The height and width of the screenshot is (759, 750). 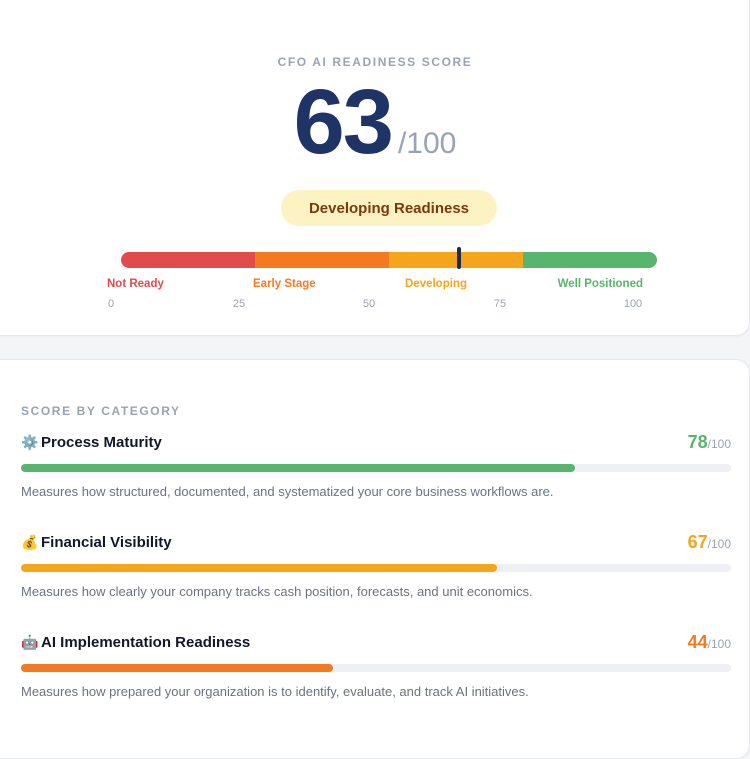 What do you see at coordinates (30, 442) in the screenshot?
I see `gear-icon: ⚙️` at bounding box center [30, 442].